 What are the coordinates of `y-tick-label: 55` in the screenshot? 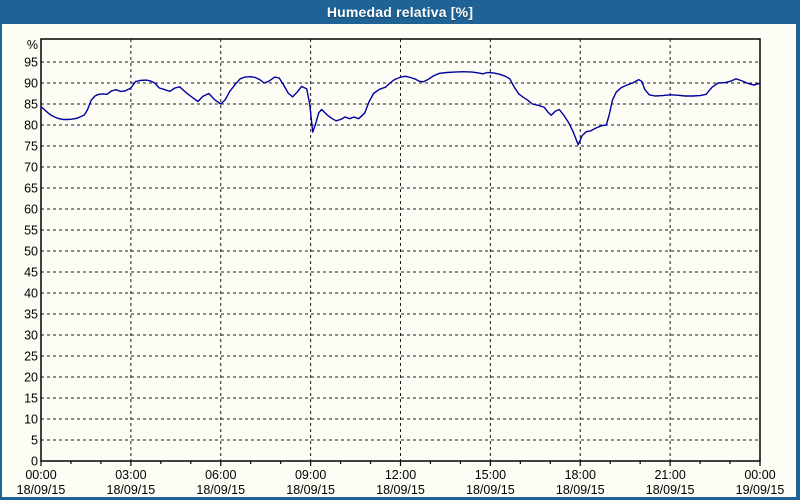 It's located at (31, 231).